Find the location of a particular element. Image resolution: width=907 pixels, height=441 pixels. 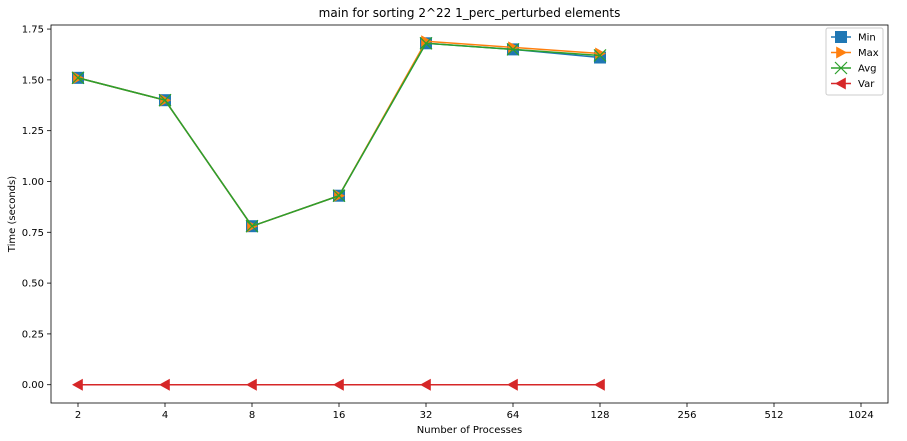

y-tick-label: 1.25 is located at coordinates (33, 131).